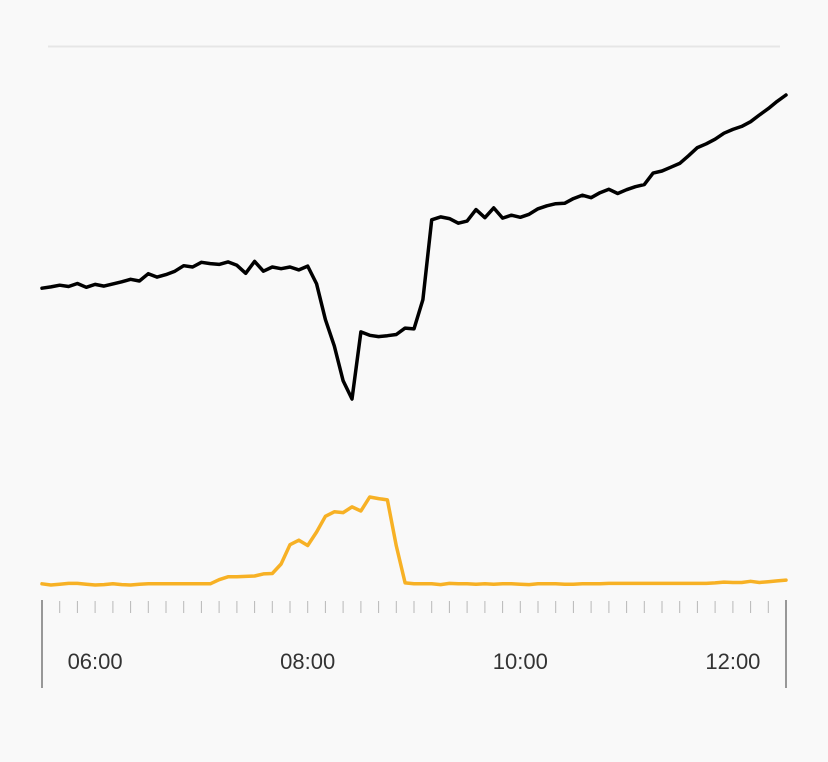 This screenshot has width=828, height=762. Describe the element at coordinates (414, 644) in the screenshot. I see `x-axis: 06:00 08:00 10:00 12:00` at that location.